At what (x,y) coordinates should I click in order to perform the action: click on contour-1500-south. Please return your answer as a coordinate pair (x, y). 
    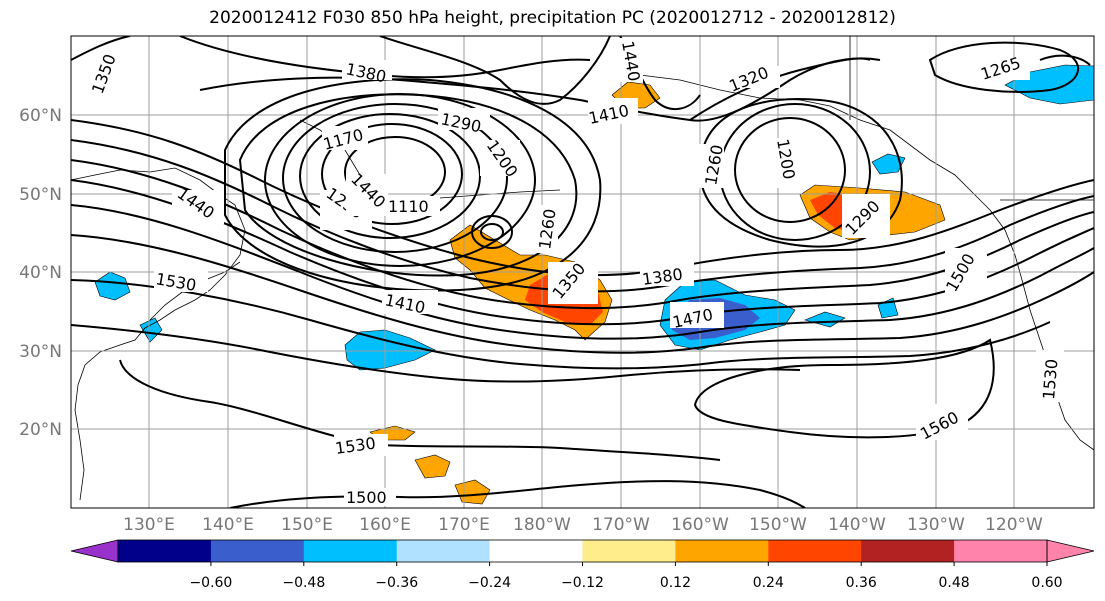
    Looking at the image, I should click on (517, 494).